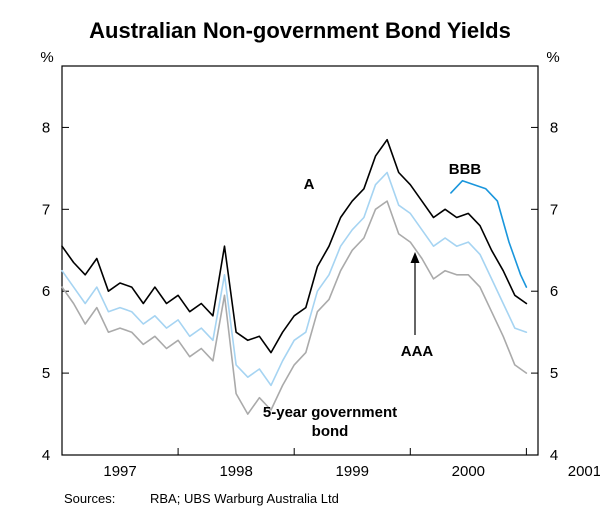 Image resolution: width=600 pixels, height=520 pixels. I want to click on y-tick-label-left: 8, so click(46, 127).